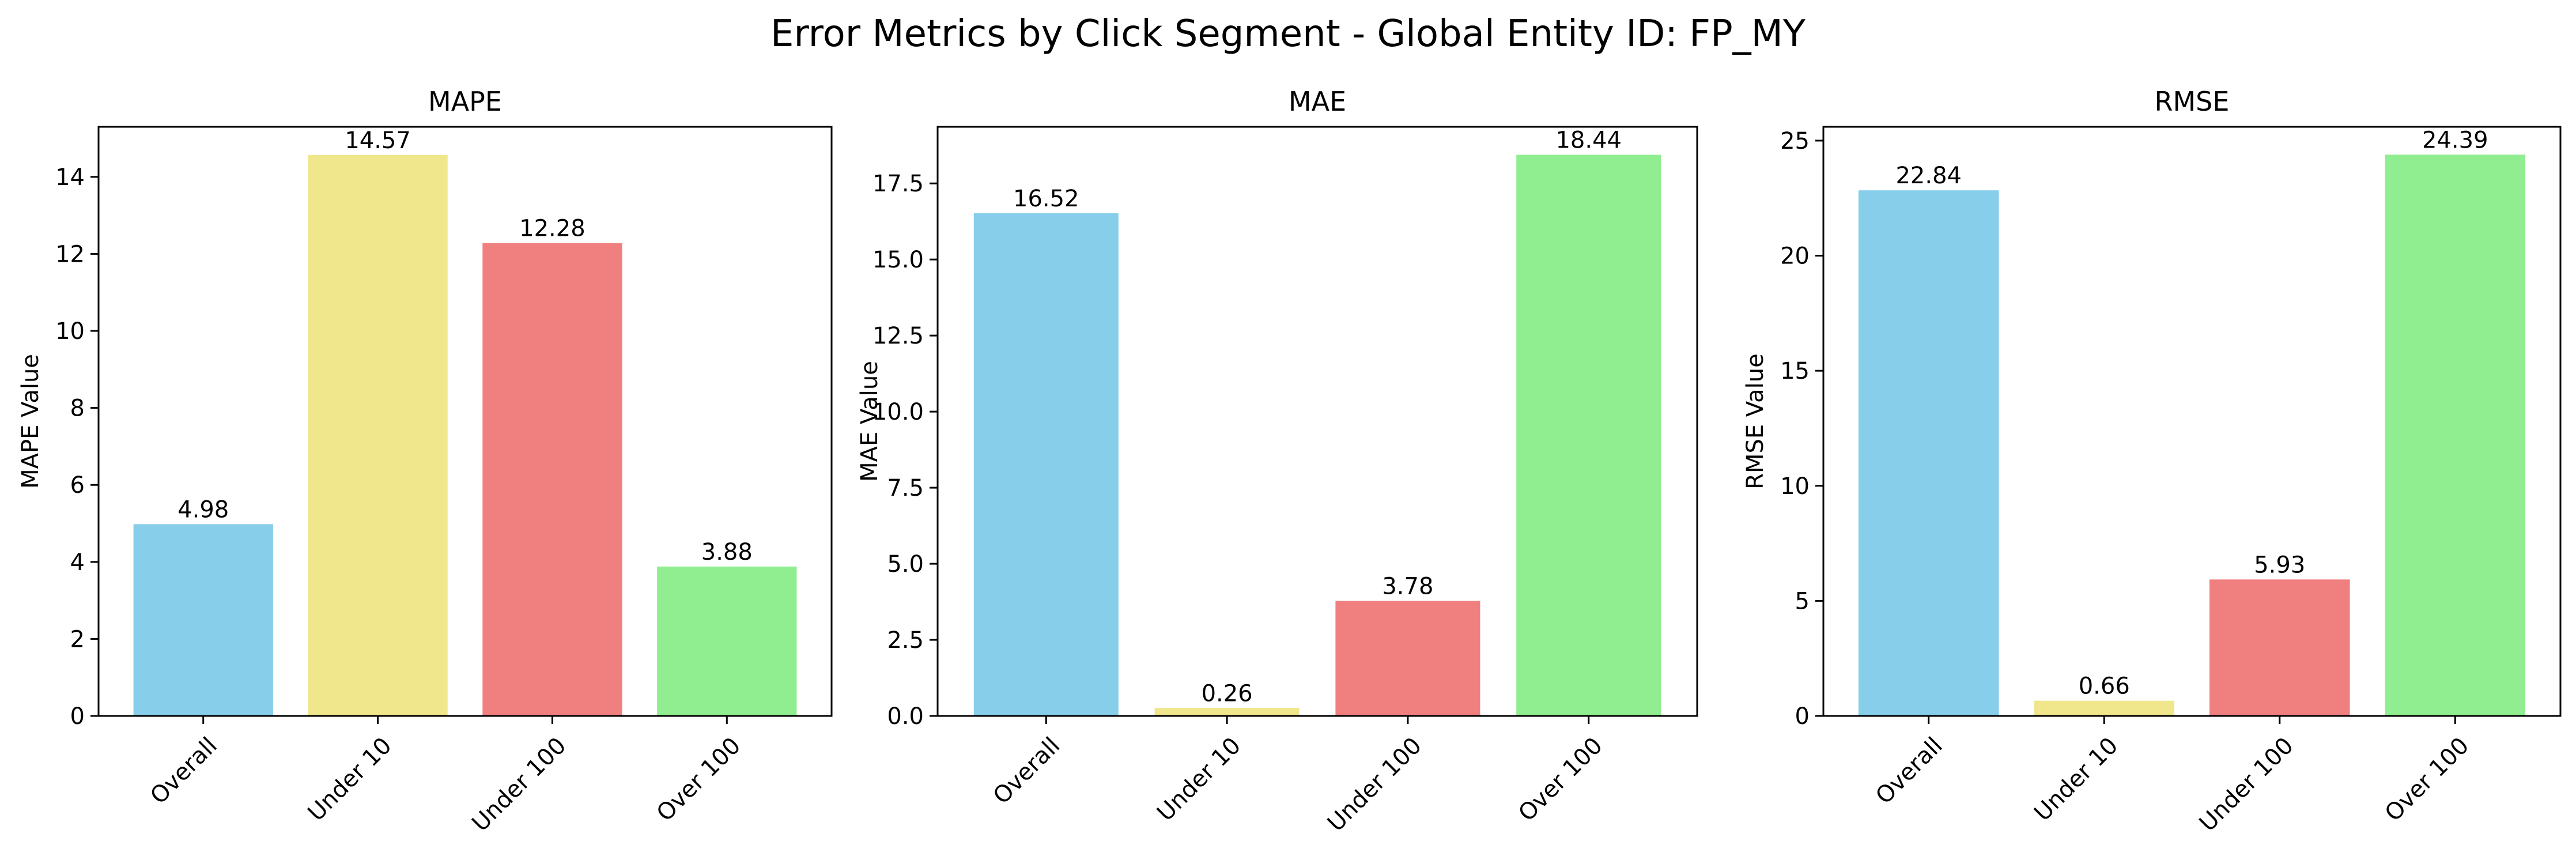 This screenshot has width=2576, height=856. What do you see at coordinates (552, 229) in the screenshot?
I see `bar-value-label: 12.28` at bounding box center [552, 229].